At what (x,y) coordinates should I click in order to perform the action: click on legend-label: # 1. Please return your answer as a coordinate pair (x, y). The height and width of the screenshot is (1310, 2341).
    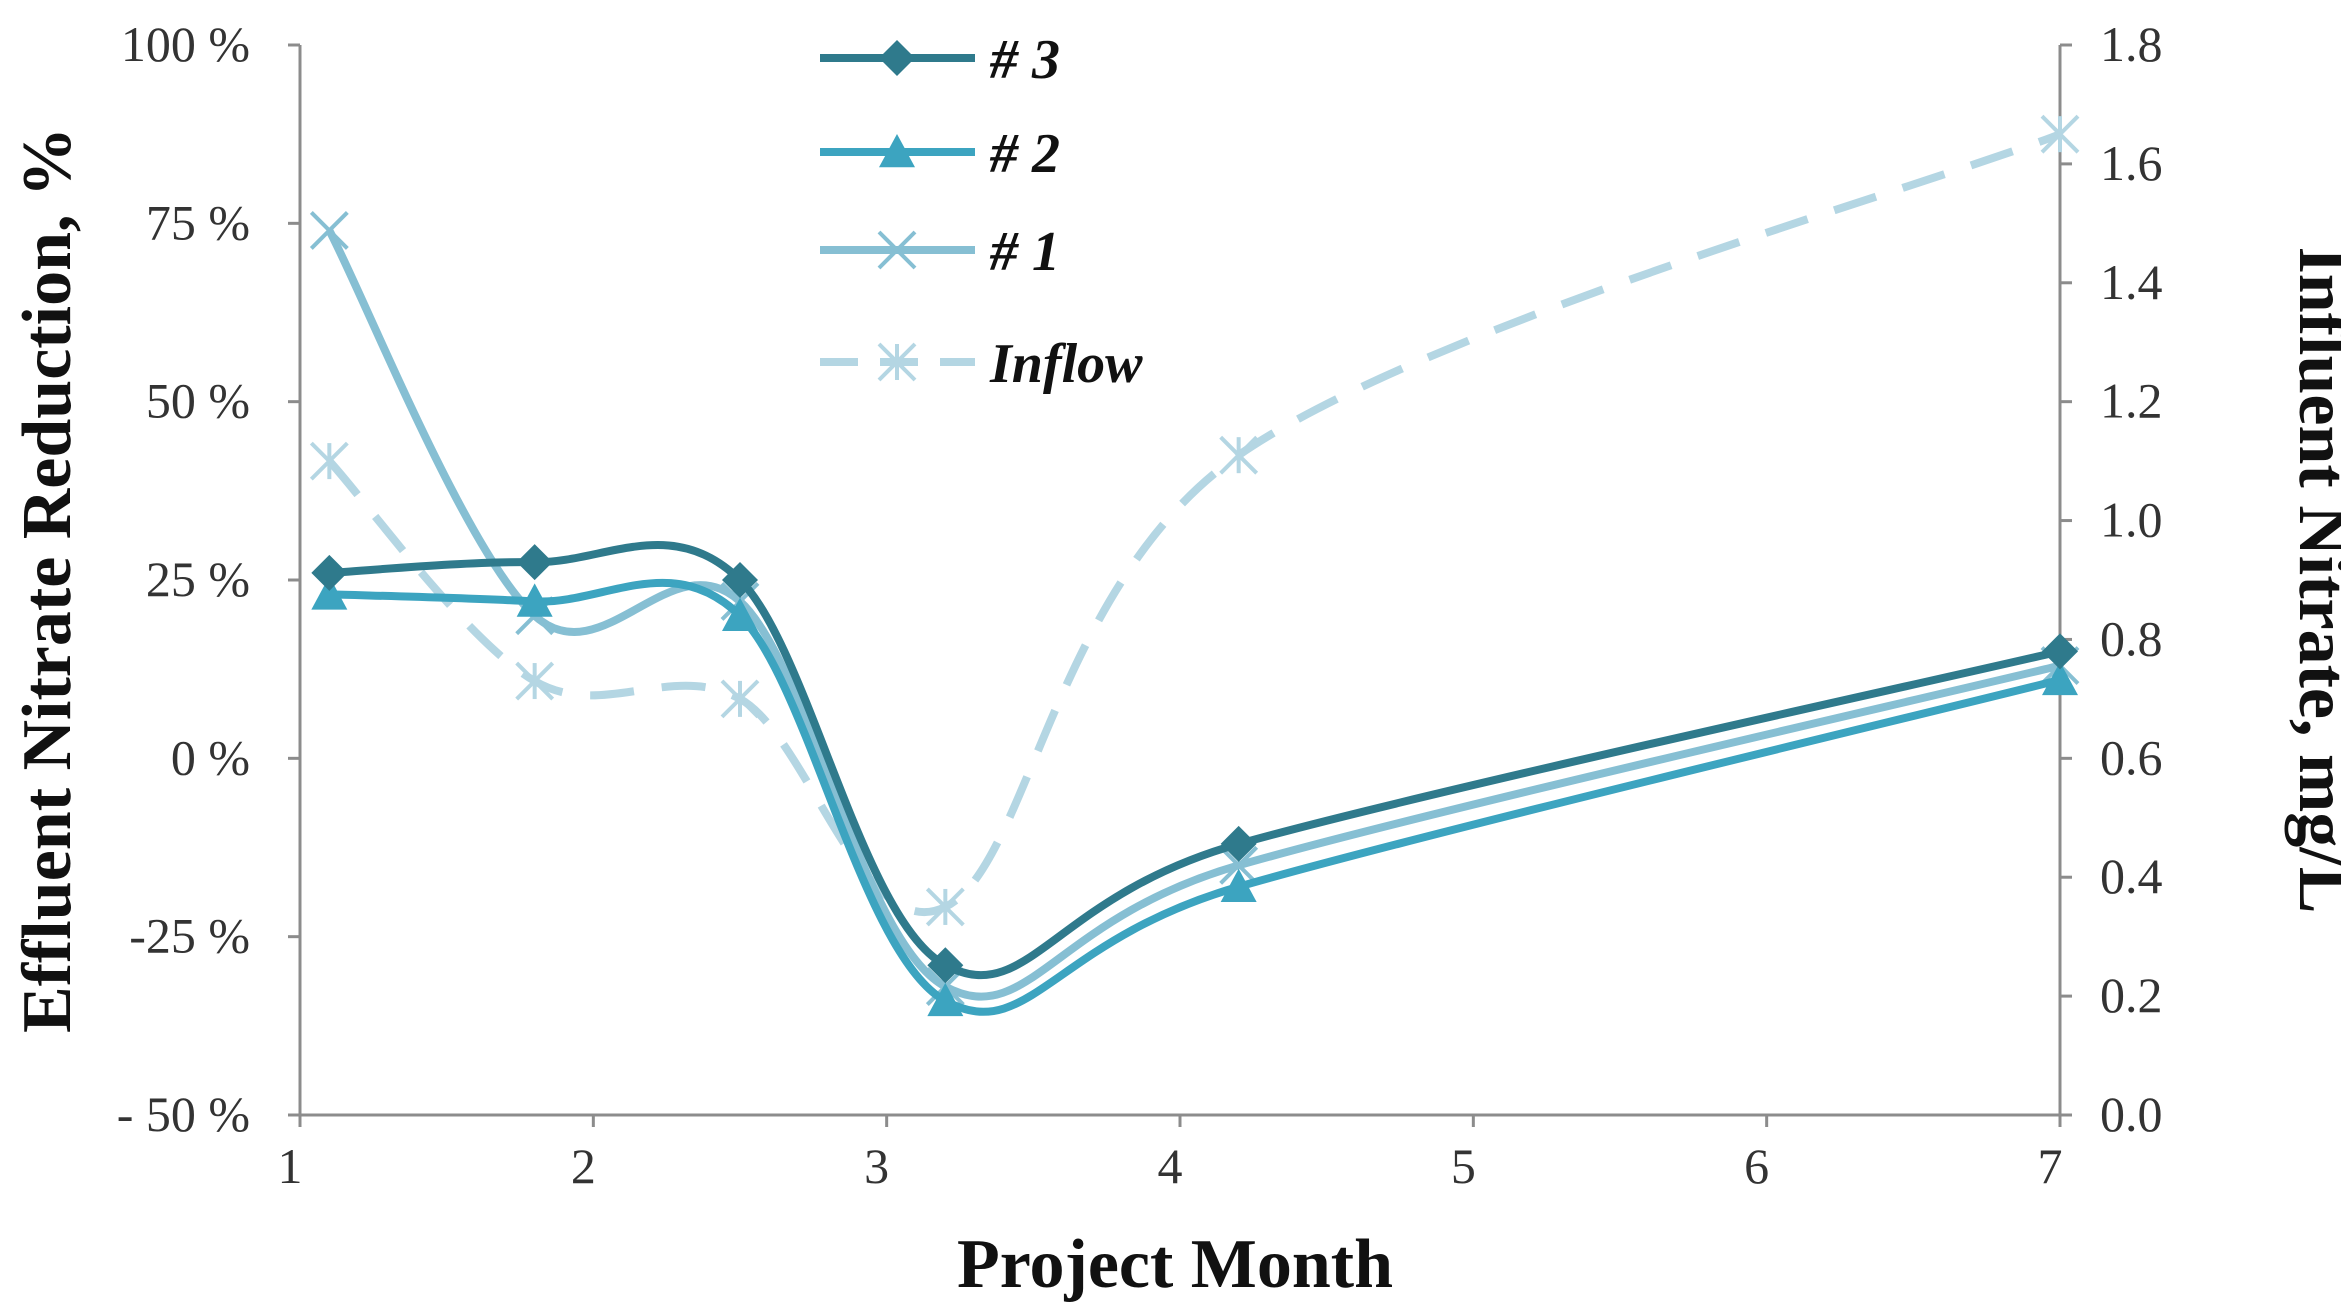
    Looking at the image, I should click on (1024, 252).